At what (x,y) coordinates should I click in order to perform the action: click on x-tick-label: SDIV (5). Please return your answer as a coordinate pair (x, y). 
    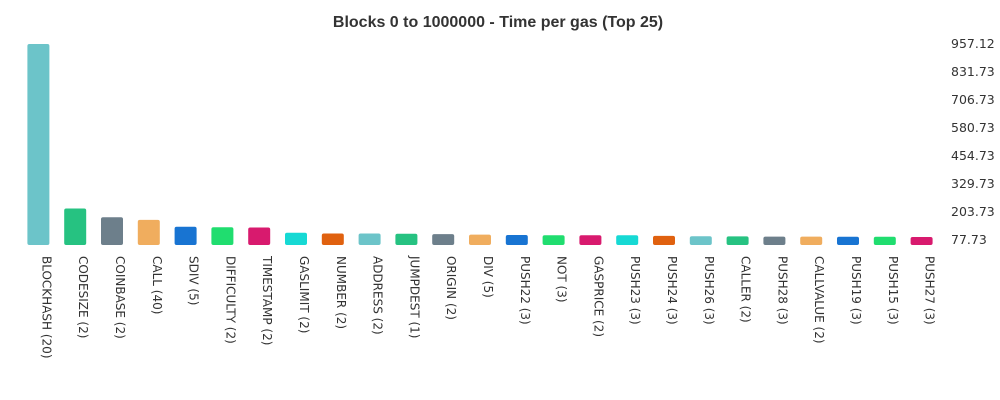
    Looking at the image, I should click on (194, 280).